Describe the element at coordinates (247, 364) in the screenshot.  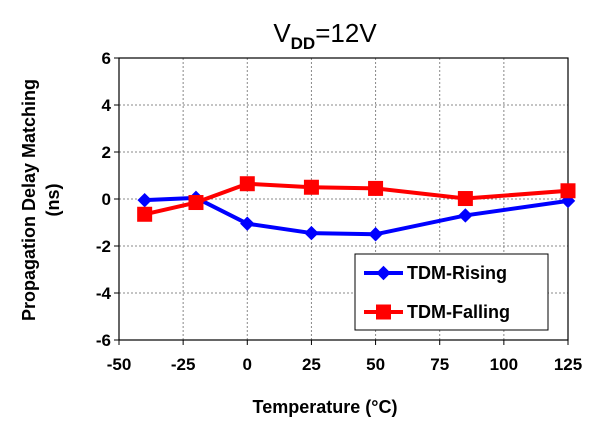
I see `x-tick-label: 0` at that location.